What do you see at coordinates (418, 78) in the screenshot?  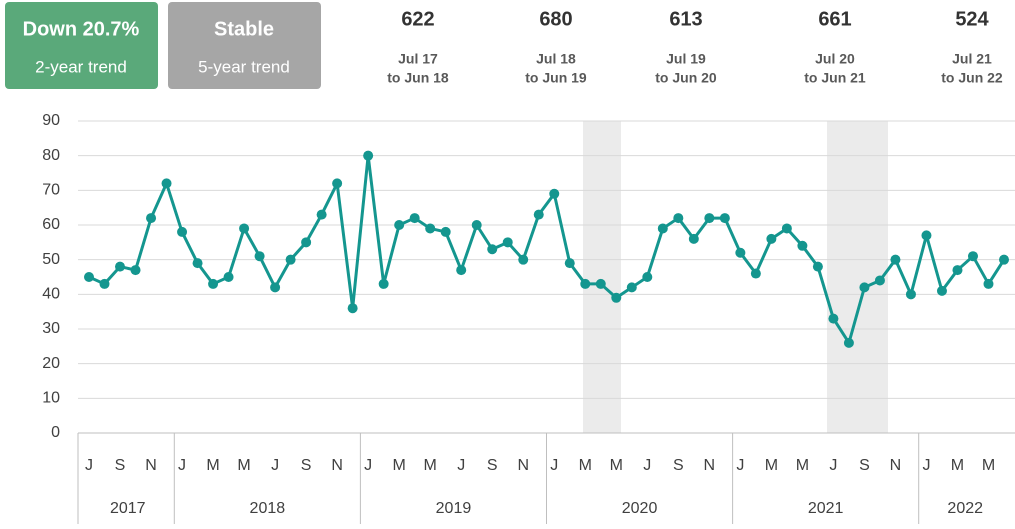 I see `period-to: to Jun 18` at bounding box center [418, 78].